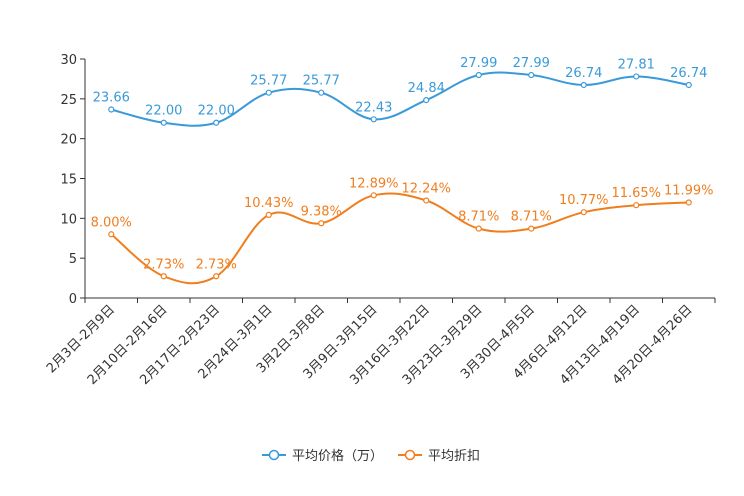  What do you see at coordinates (68, 60) in the screenshot?
I see `y-tick-label: 30` at bounding box center [68, 60].